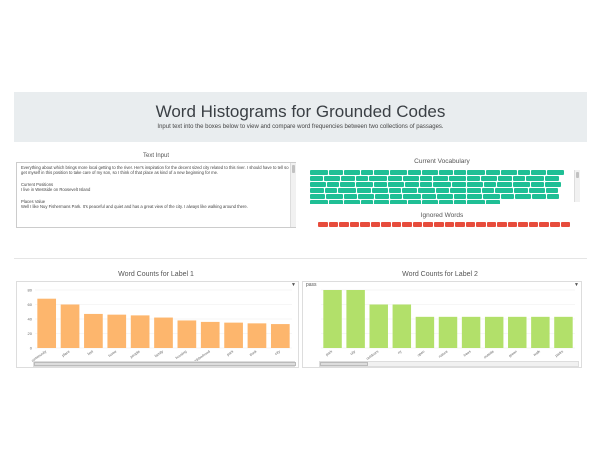 The width and height of the screenshot is (600, 450). What do you see at coordinates (576, 285) in the screenshot?
I see `chart2-dropdown-caret-icon: ▼` at bounding box center [576, 285].